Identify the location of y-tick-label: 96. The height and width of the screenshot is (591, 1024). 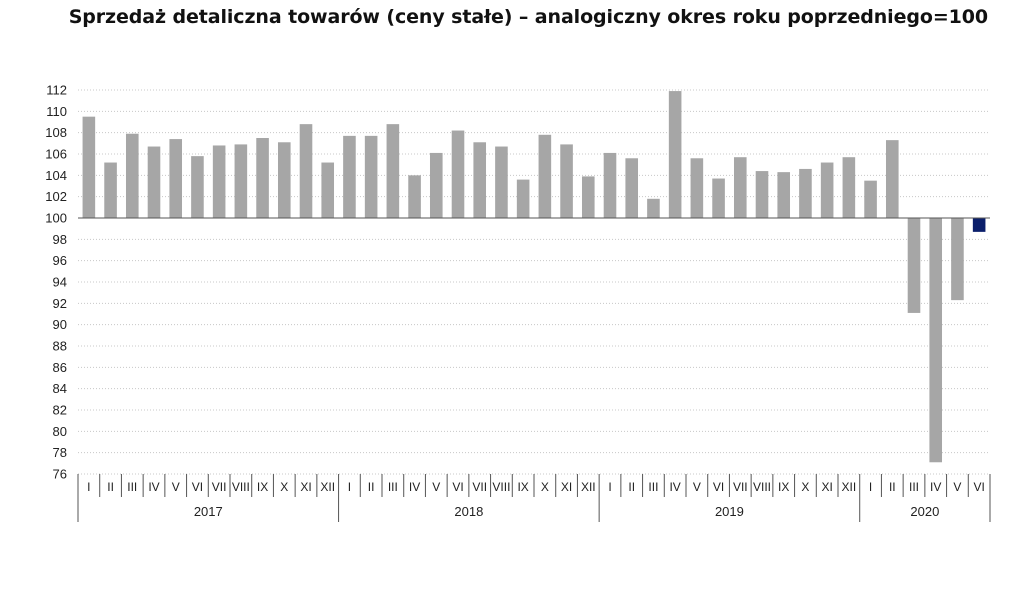
(60, 260).